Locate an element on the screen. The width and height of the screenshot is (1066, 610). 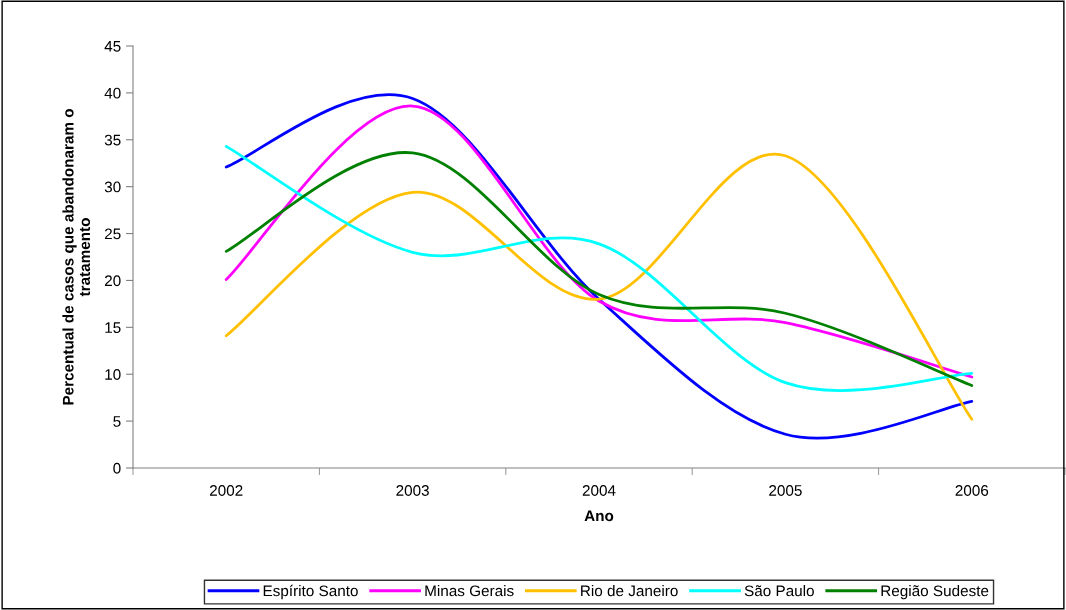
y-tick-label: 5 is located at coordinates (117, 421).